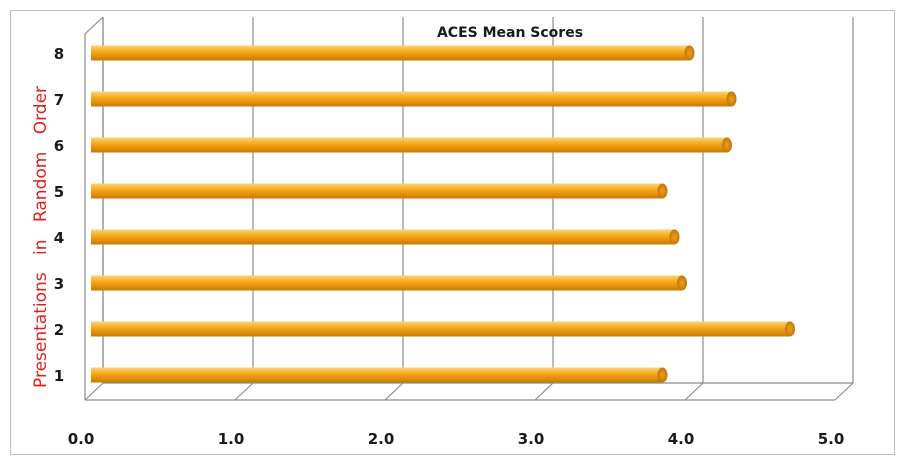 The height and width of the screenshot is (460, 901). Describe the element at coordinates (531, 439) in the screenshot. I see `x-tick-label: 3.0` at that location.